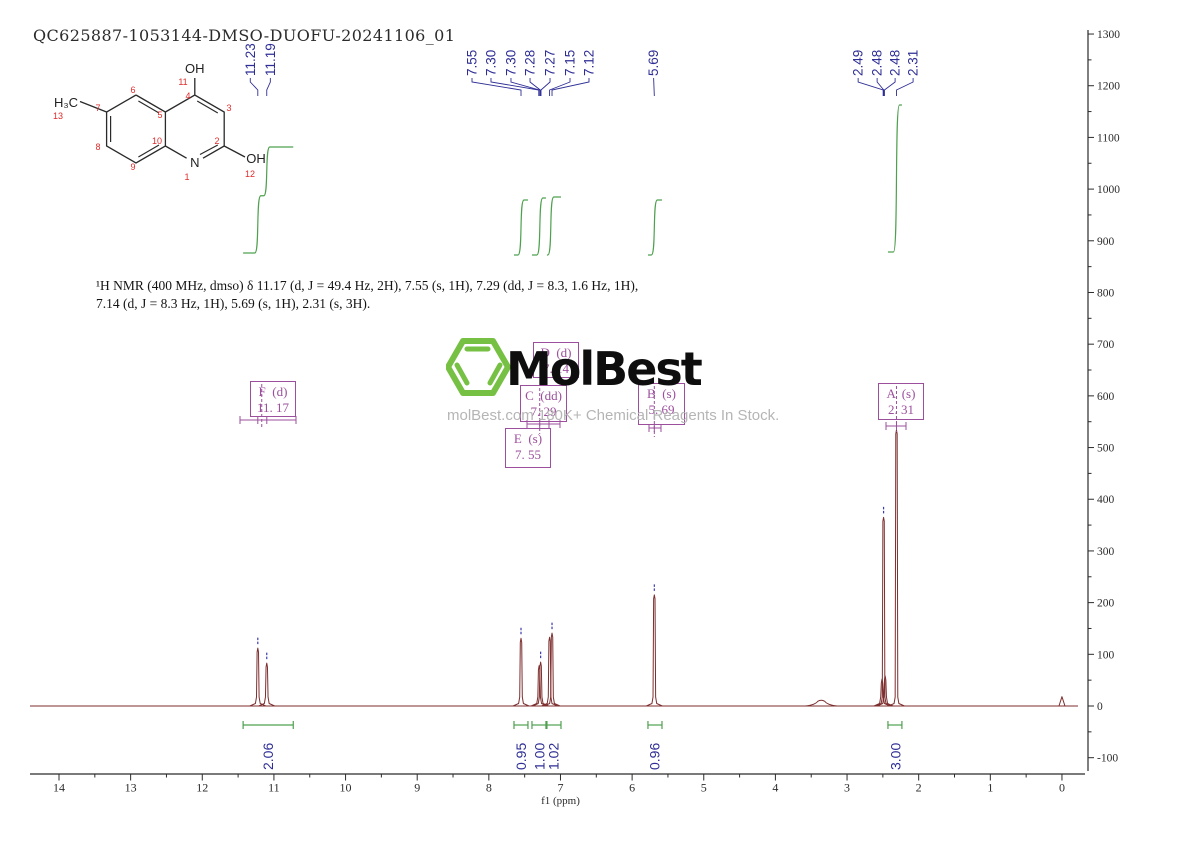 The width and height of the screenshot is (1190, 841). What do you see at coordinates (159, 115) in the screenshot?
I see `atom-label: 5` at bounding box center [159, 115].